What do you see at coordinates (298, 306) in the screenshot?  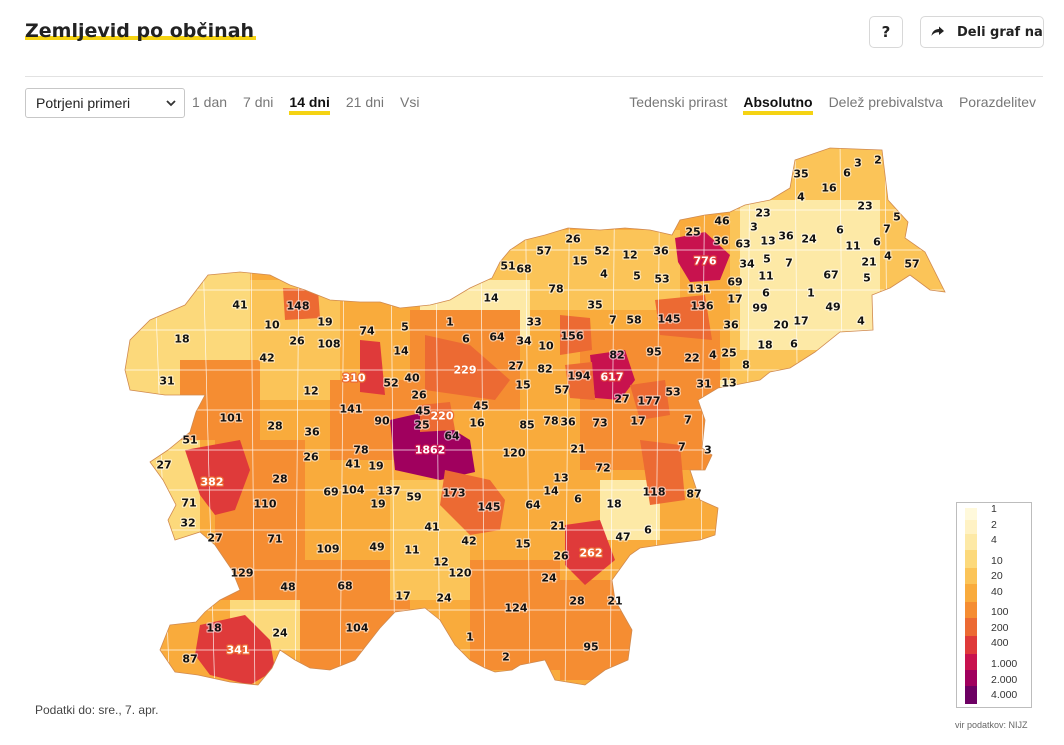 I see `municipality-value: 148` at bounding box center [298, 306].